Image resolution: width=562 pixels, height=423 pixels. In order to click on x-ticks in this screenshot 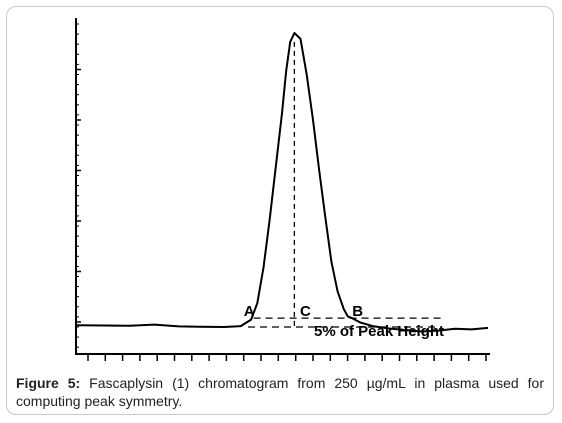, I will do `click(287, 357)`.